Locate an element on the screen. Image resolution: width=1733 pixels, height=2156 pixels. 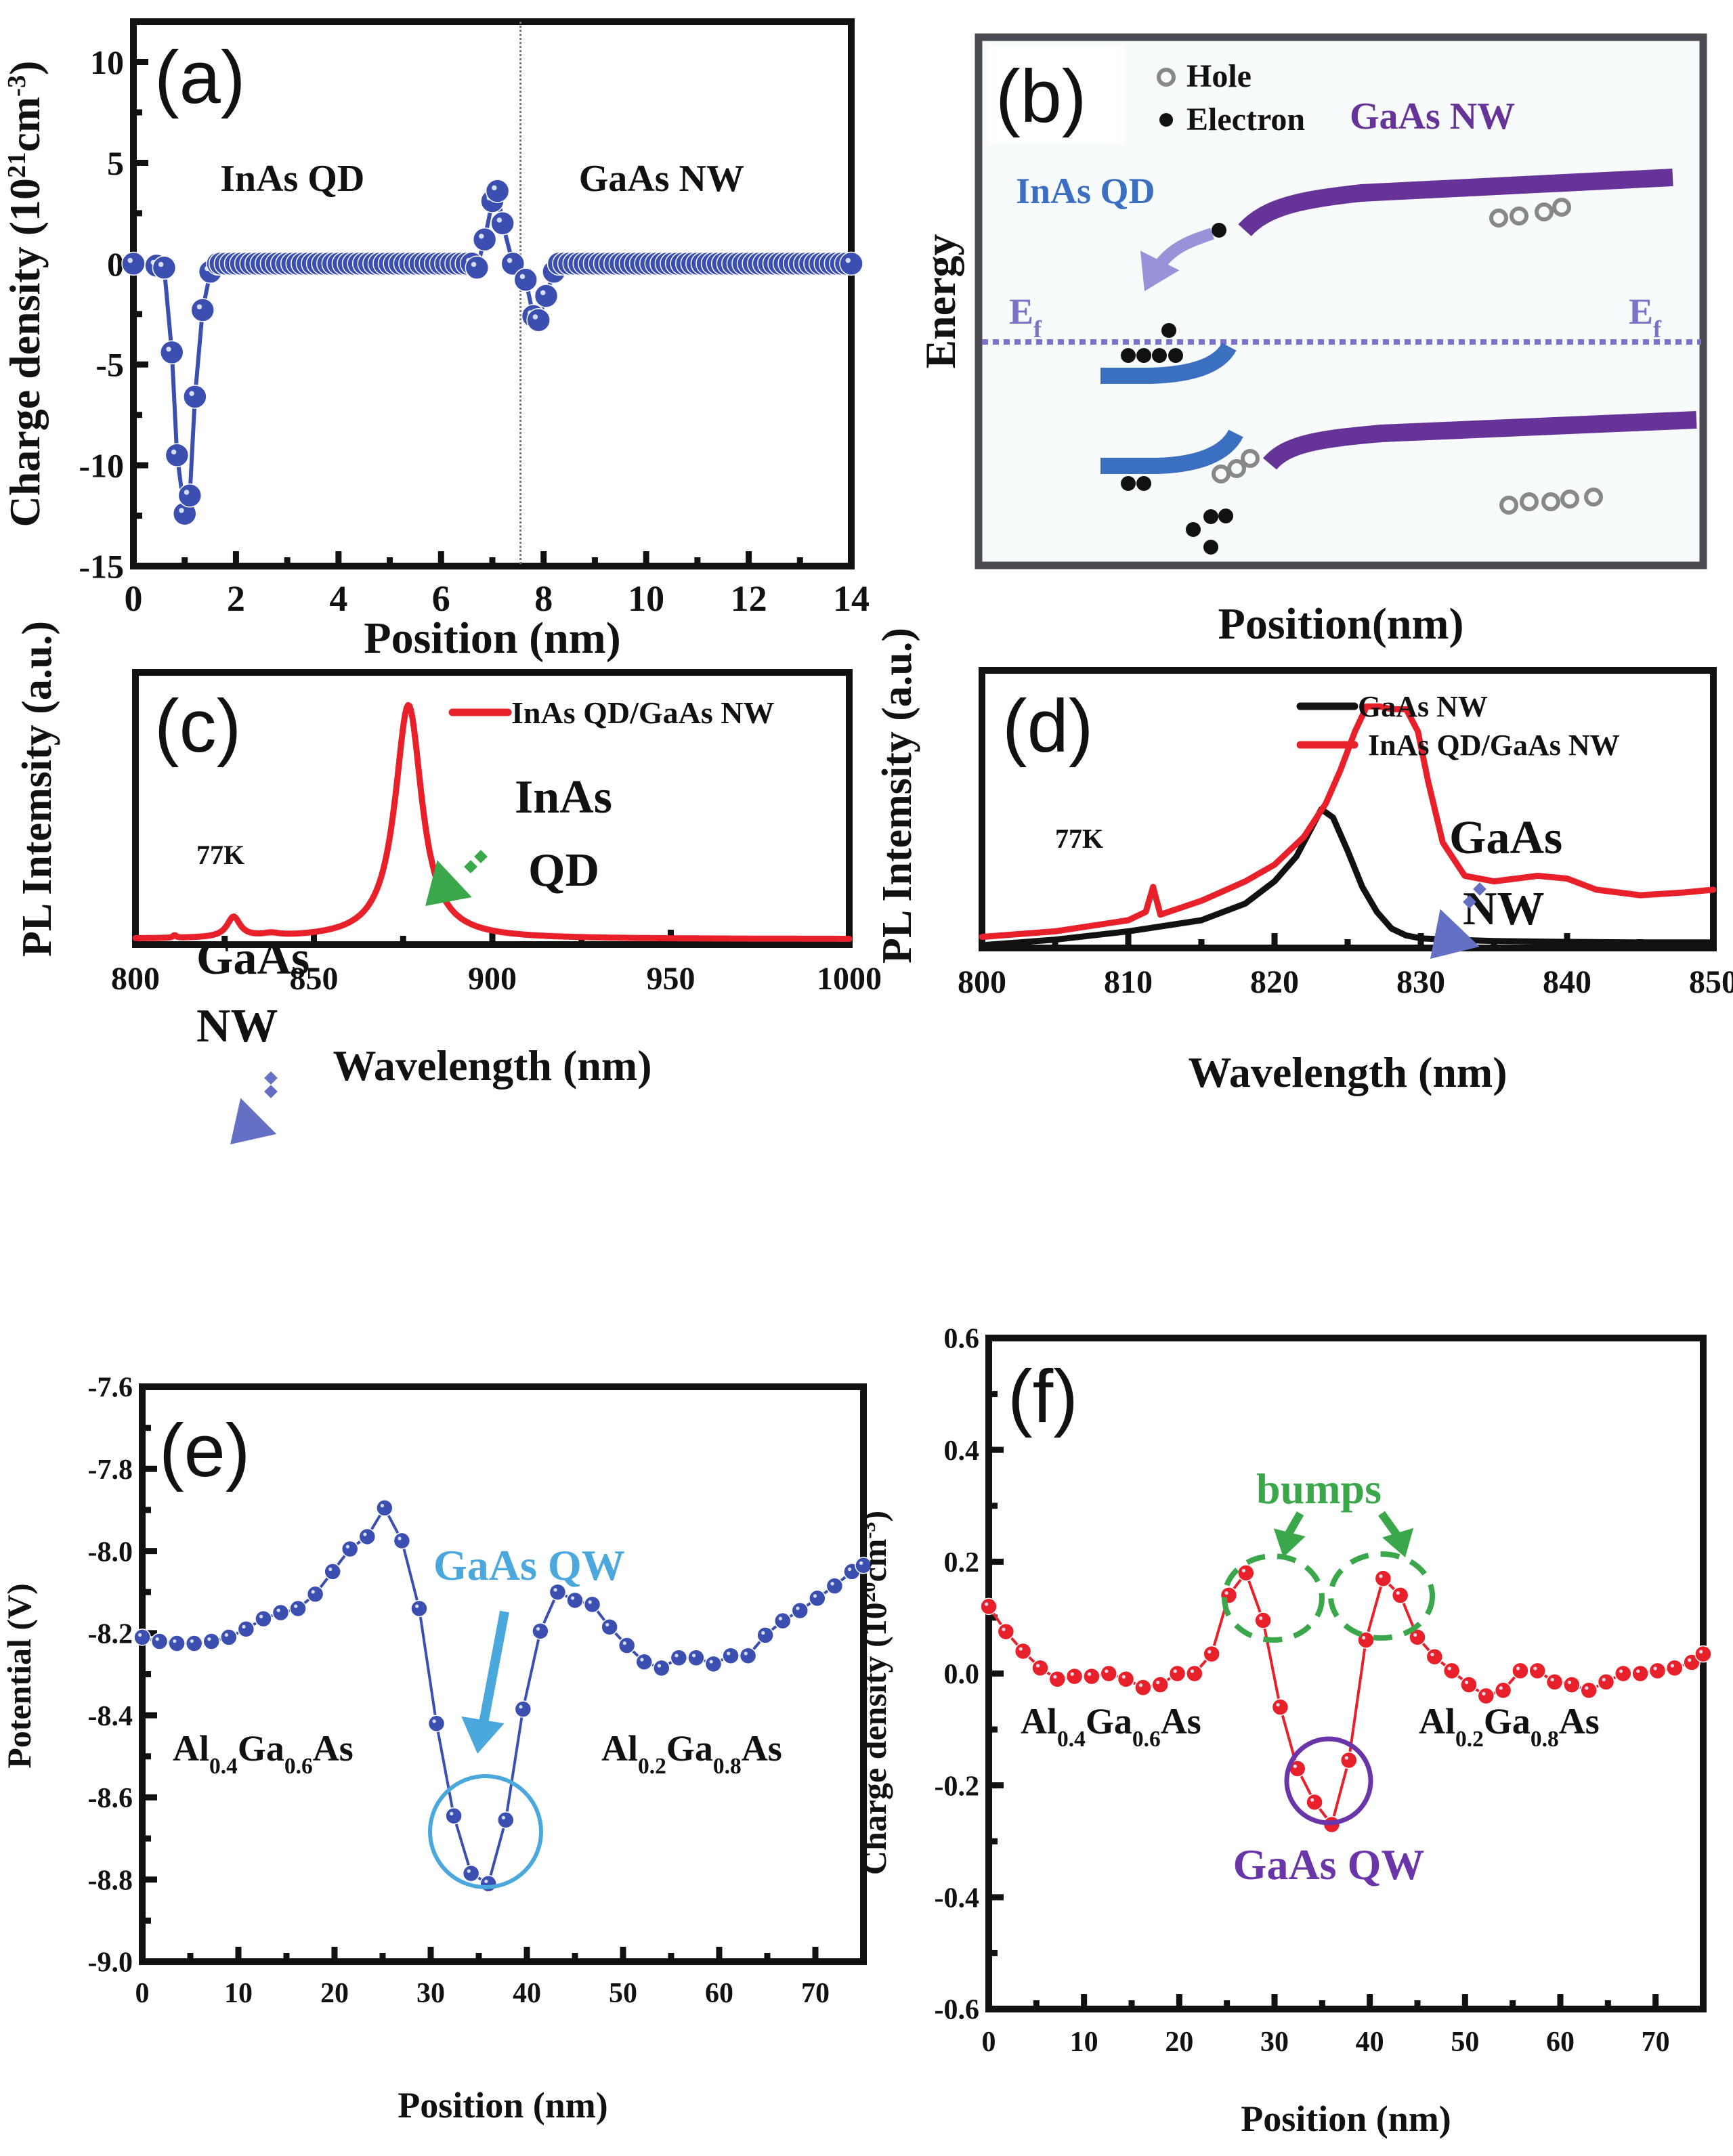
x-tick-label: 12 is located at coordinates (749, 598).